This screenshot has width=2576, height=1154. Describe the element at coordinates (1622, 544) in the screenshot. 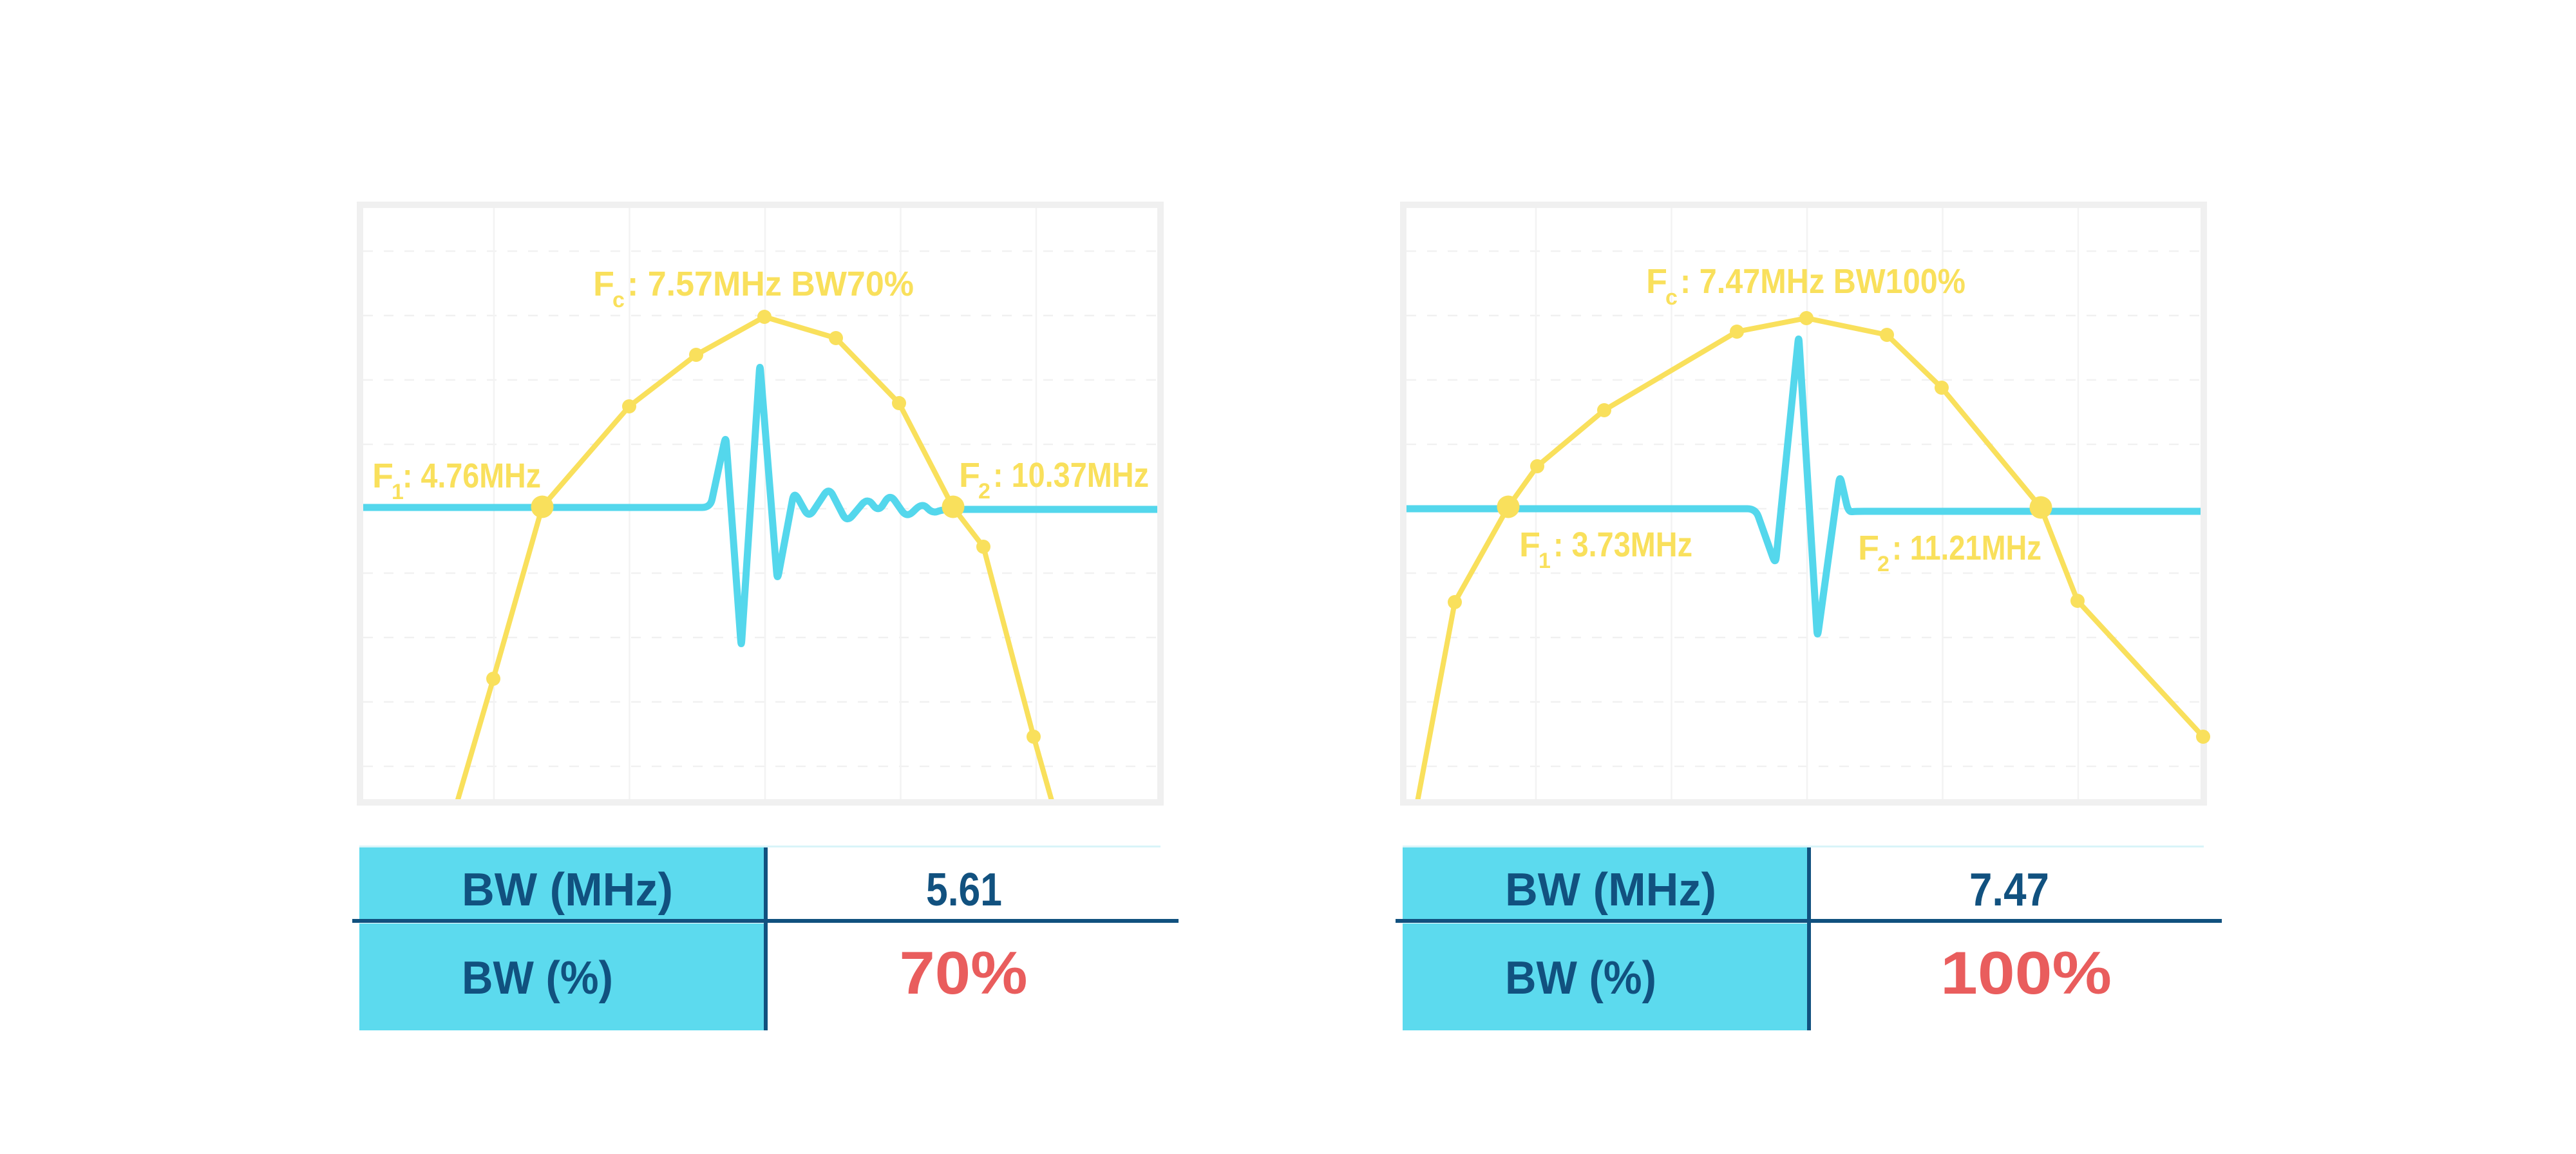

I see `svg-text:: 3.73MHz: : 3.73MHz` at that location.